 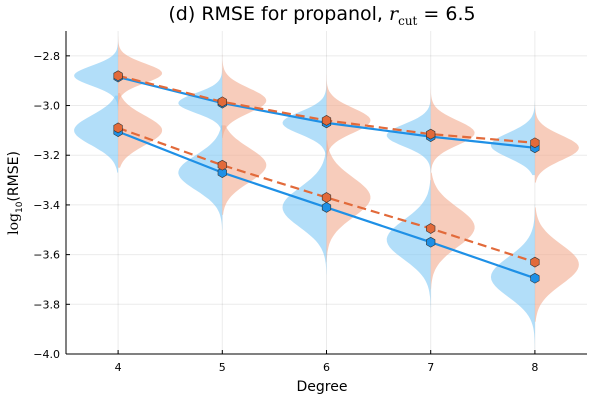 What do you see at coordinates (407, 21) in the screenshot?
I see `title-subscript: cut` at bounding box center [407, 21].